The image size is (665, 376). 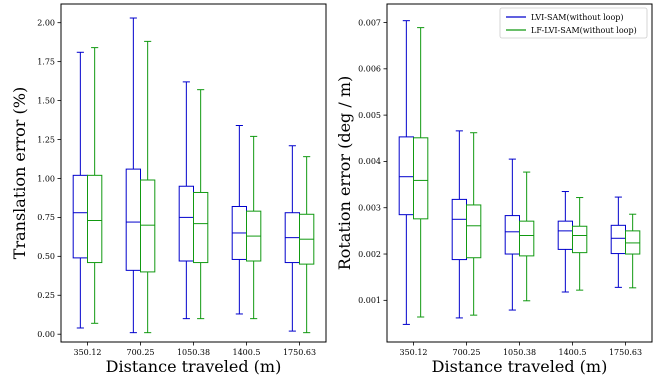 What do you see at coordinates (577, 17) in the screenshot?
I see `legend-label-lvi-sam: LVI-SAM(without loop)` at bounding box center [577, 17].